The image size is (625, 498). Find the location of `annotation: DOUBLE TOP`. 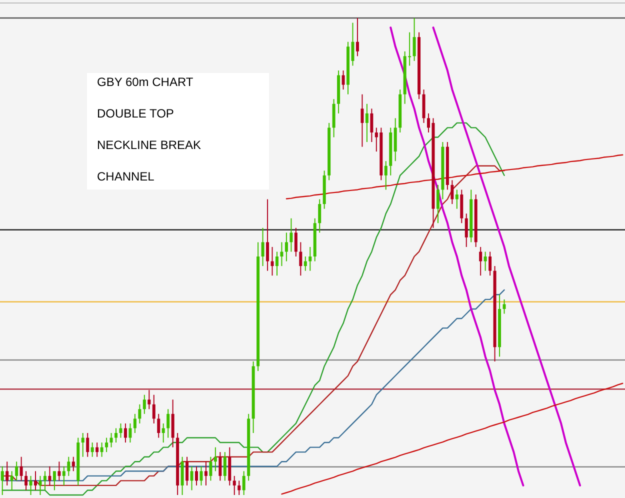

annotation: DOUBLE TOP is located at coordinates (135, 113).